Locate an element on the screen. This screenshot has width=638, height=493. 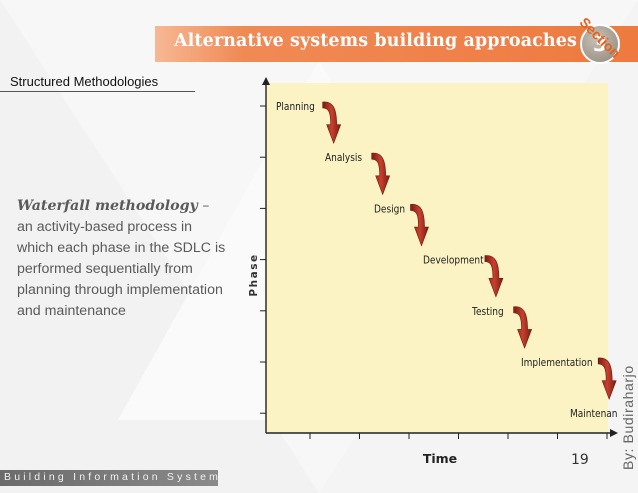
body-dash: – is located at coordinates (203, 206).